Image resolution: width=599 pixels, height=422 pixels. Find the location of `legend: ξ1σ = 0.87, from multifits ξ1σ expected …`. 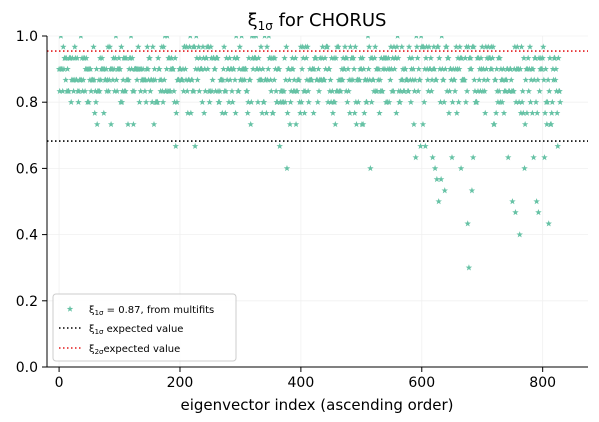

legend: ξ1σ = 0.87, from multifits ξ1σ expected … is located at coordinates (144, 327).